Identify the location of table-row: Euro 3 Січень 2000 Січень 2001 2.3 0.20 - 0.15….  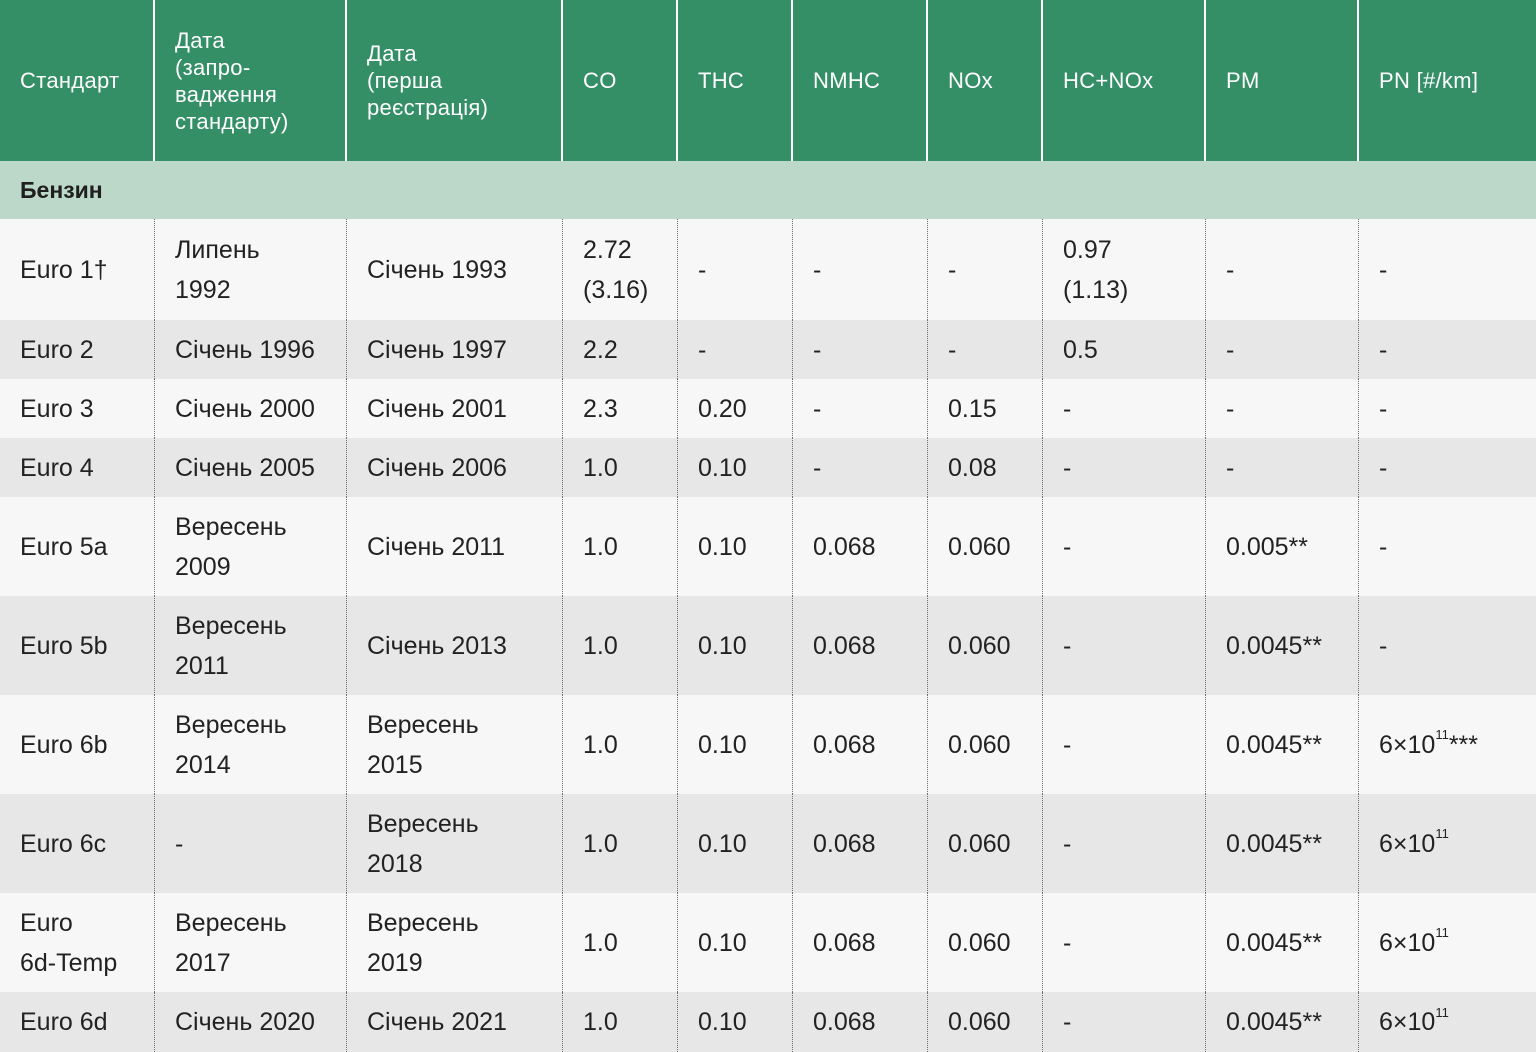
(768, 408).